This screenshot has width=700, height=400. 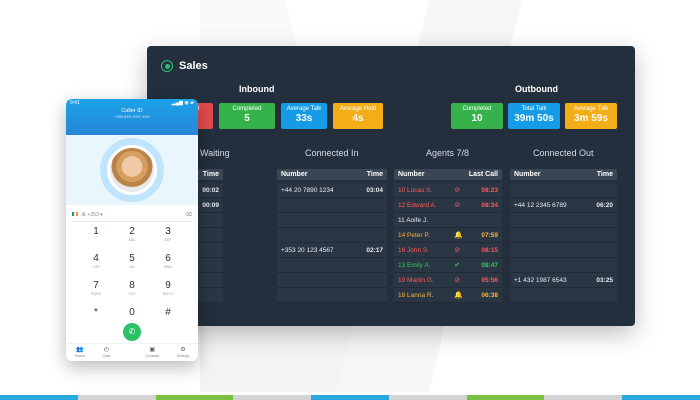 I want to click on tab-icon: ◴, so click(x=106, y=350).